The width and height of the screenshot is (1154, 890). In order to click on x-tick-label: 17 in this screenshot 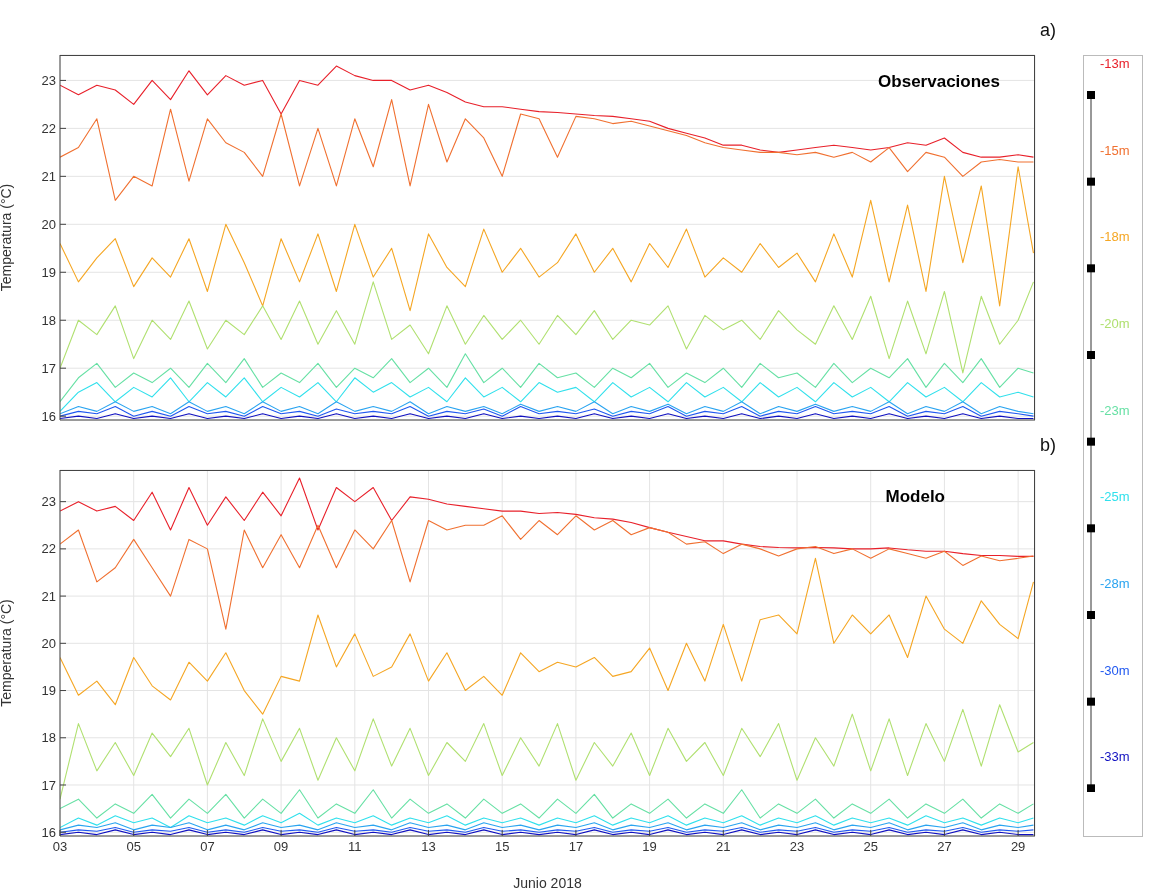, I will do `click(576, 847)`.